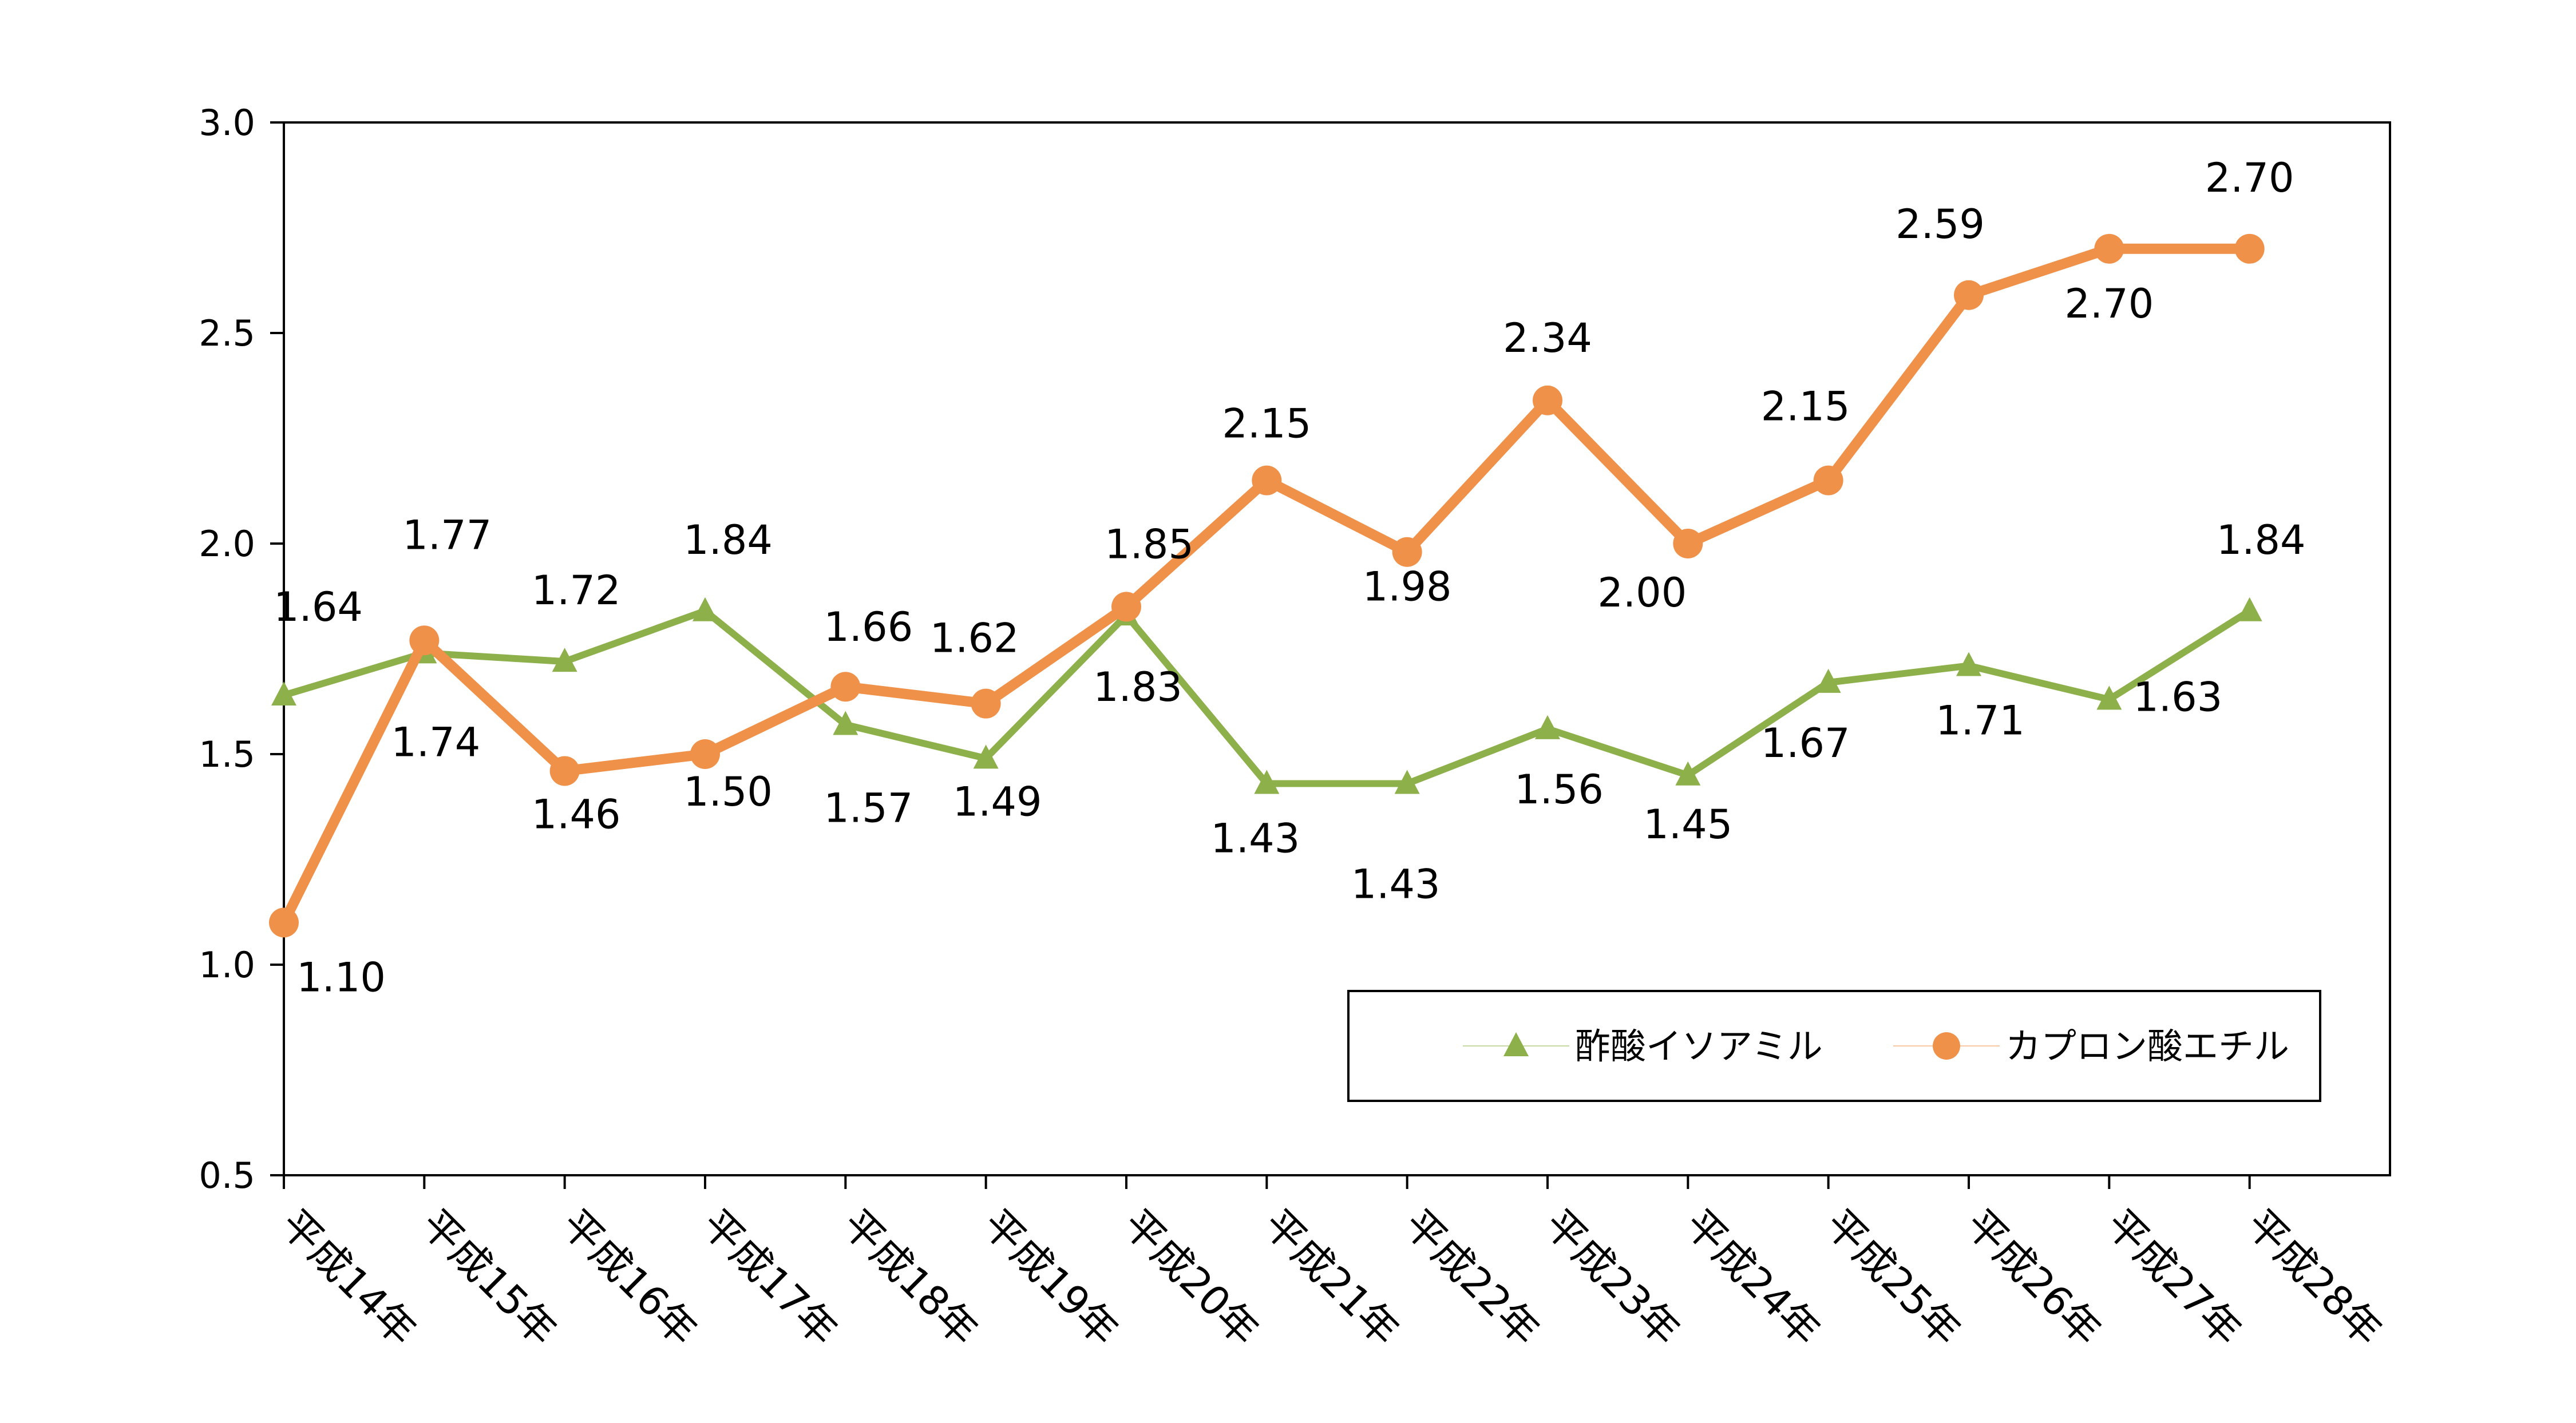 Image resolution: width=2576 pixels, height=1423 pixels. What do you see at coordinates (868, 628) in the screenshot?
I see `data-label: 1.66` at bounding box center [868, 628].